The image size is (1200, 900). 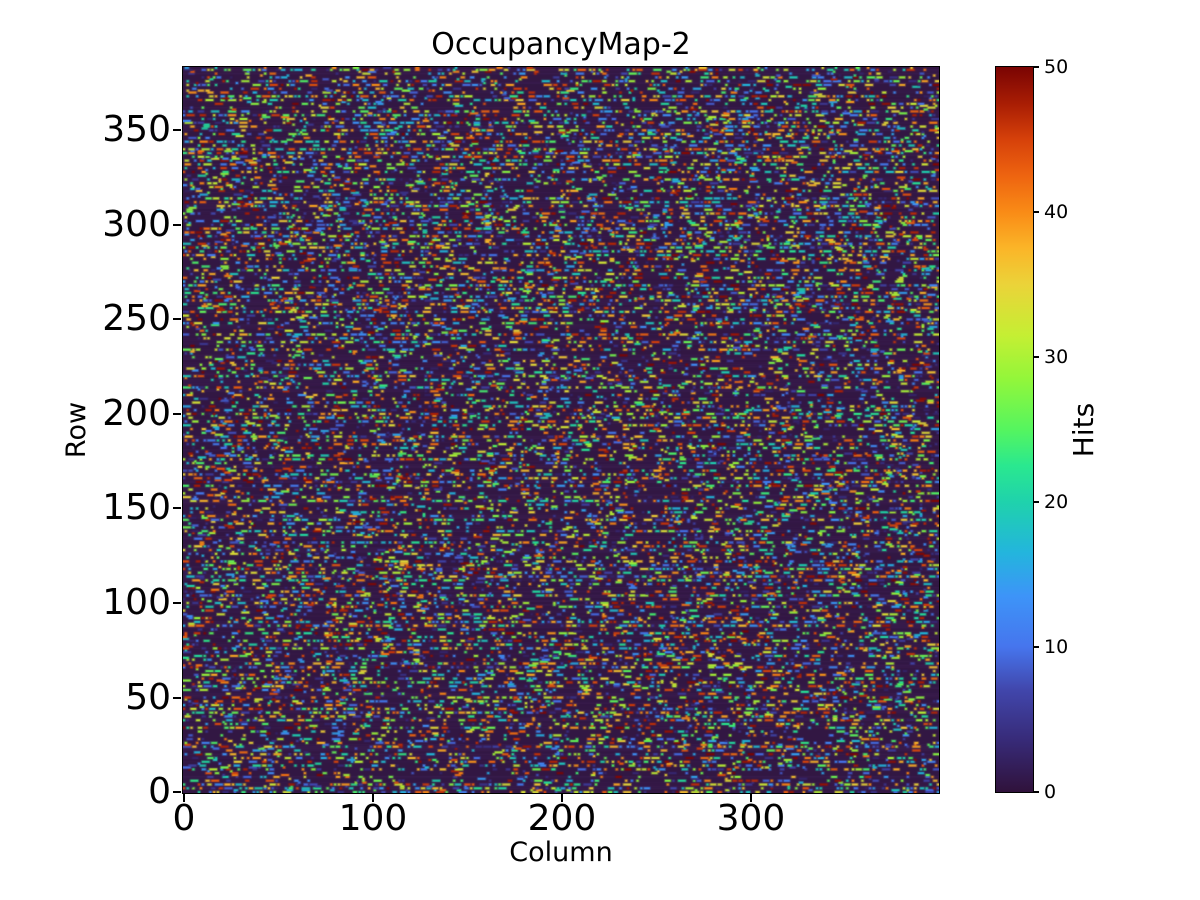 I want to click on y-tick-label: 50, so click(x=148, y=697).